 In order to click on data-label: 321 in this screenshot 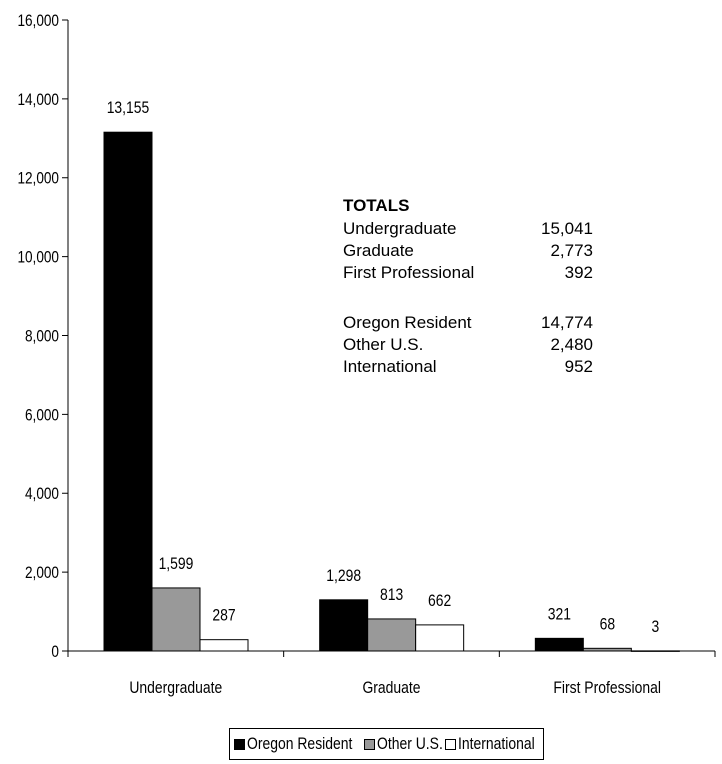, I will do `click(559, 614)`.